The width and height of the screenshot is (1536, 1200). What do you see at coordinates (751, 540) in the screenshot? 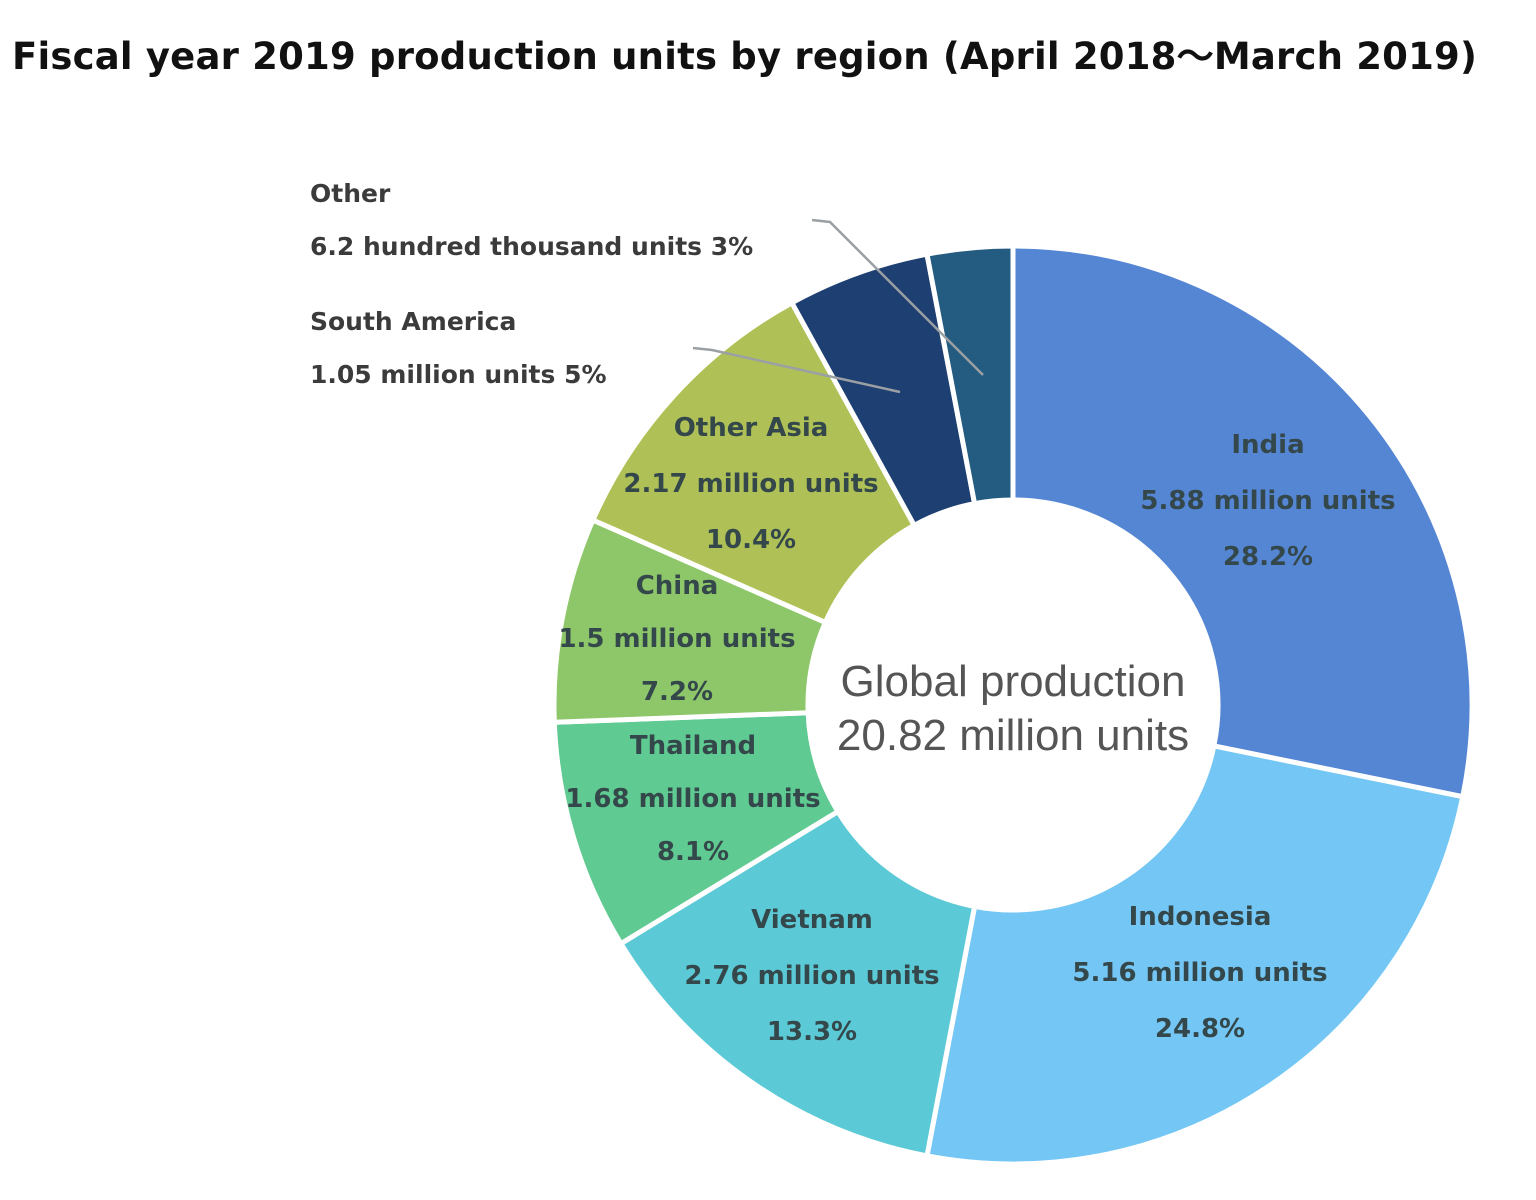
I see `label-percent: 10.4%` at bounding box center [751, 540].